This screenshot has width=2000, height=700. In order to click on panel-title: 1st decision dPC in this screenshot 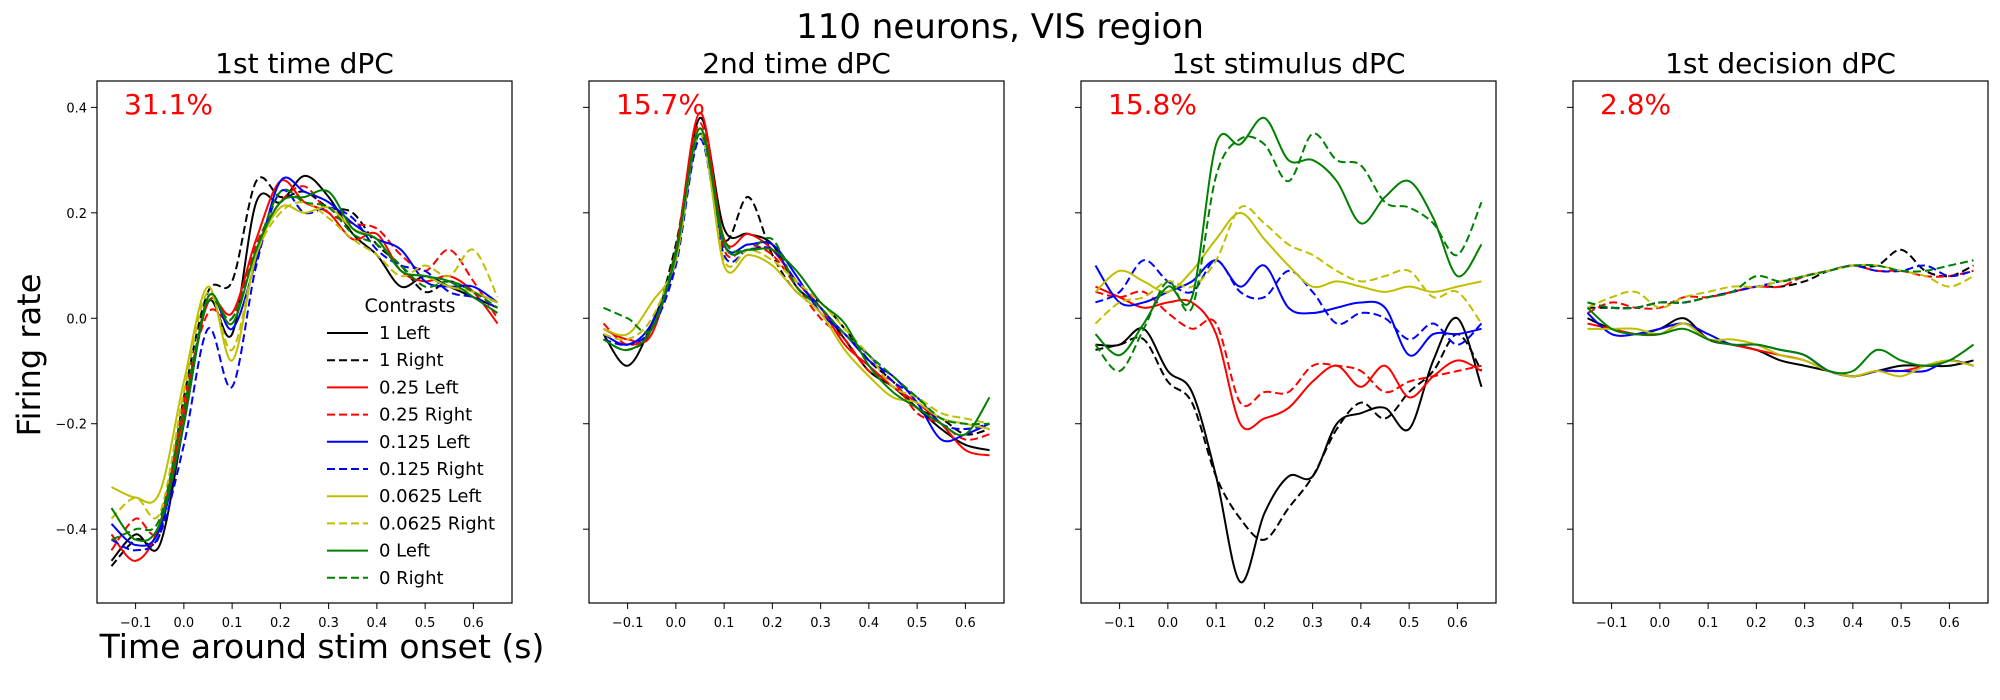, I will do `click(1780, 63)`.